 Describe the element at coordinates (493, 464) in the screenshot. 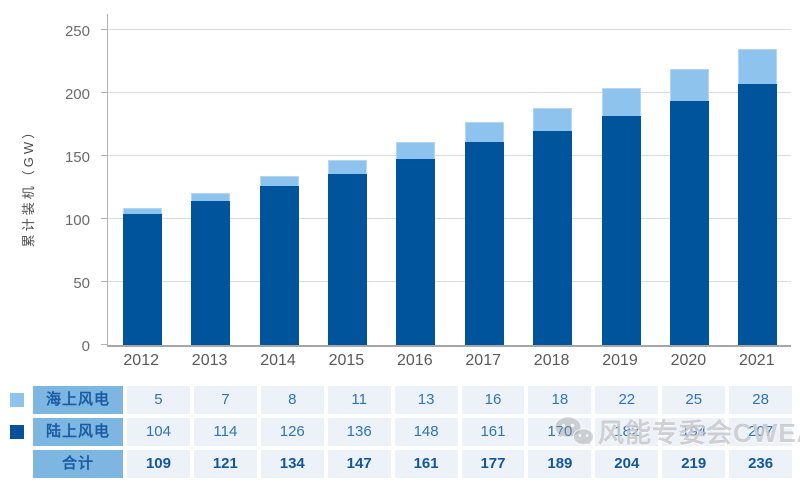

I see `value-cell: 177` at that location.